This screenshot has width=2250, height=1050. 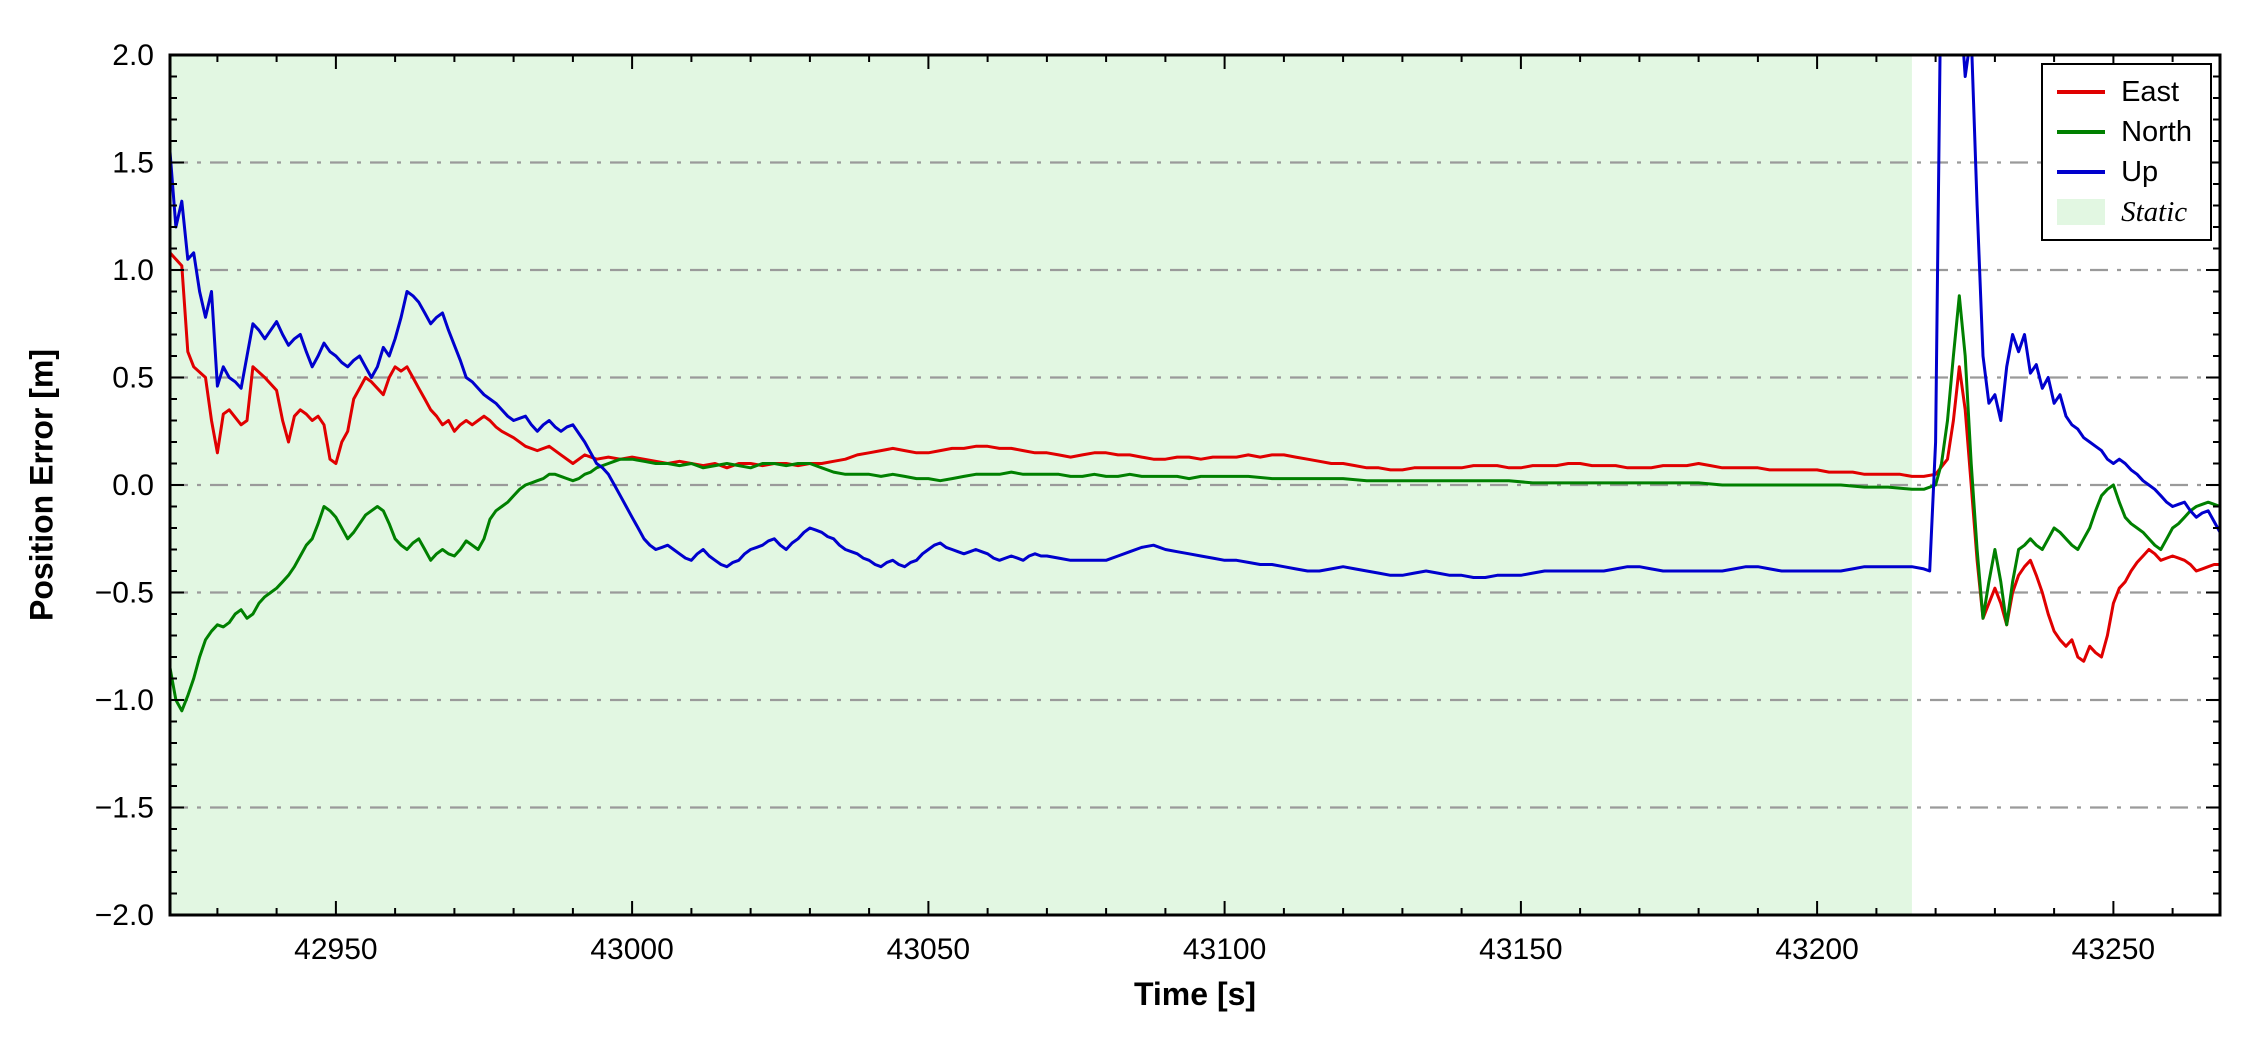 I want to click on y-tick-label: −1.5, so click(x=124, y=808).